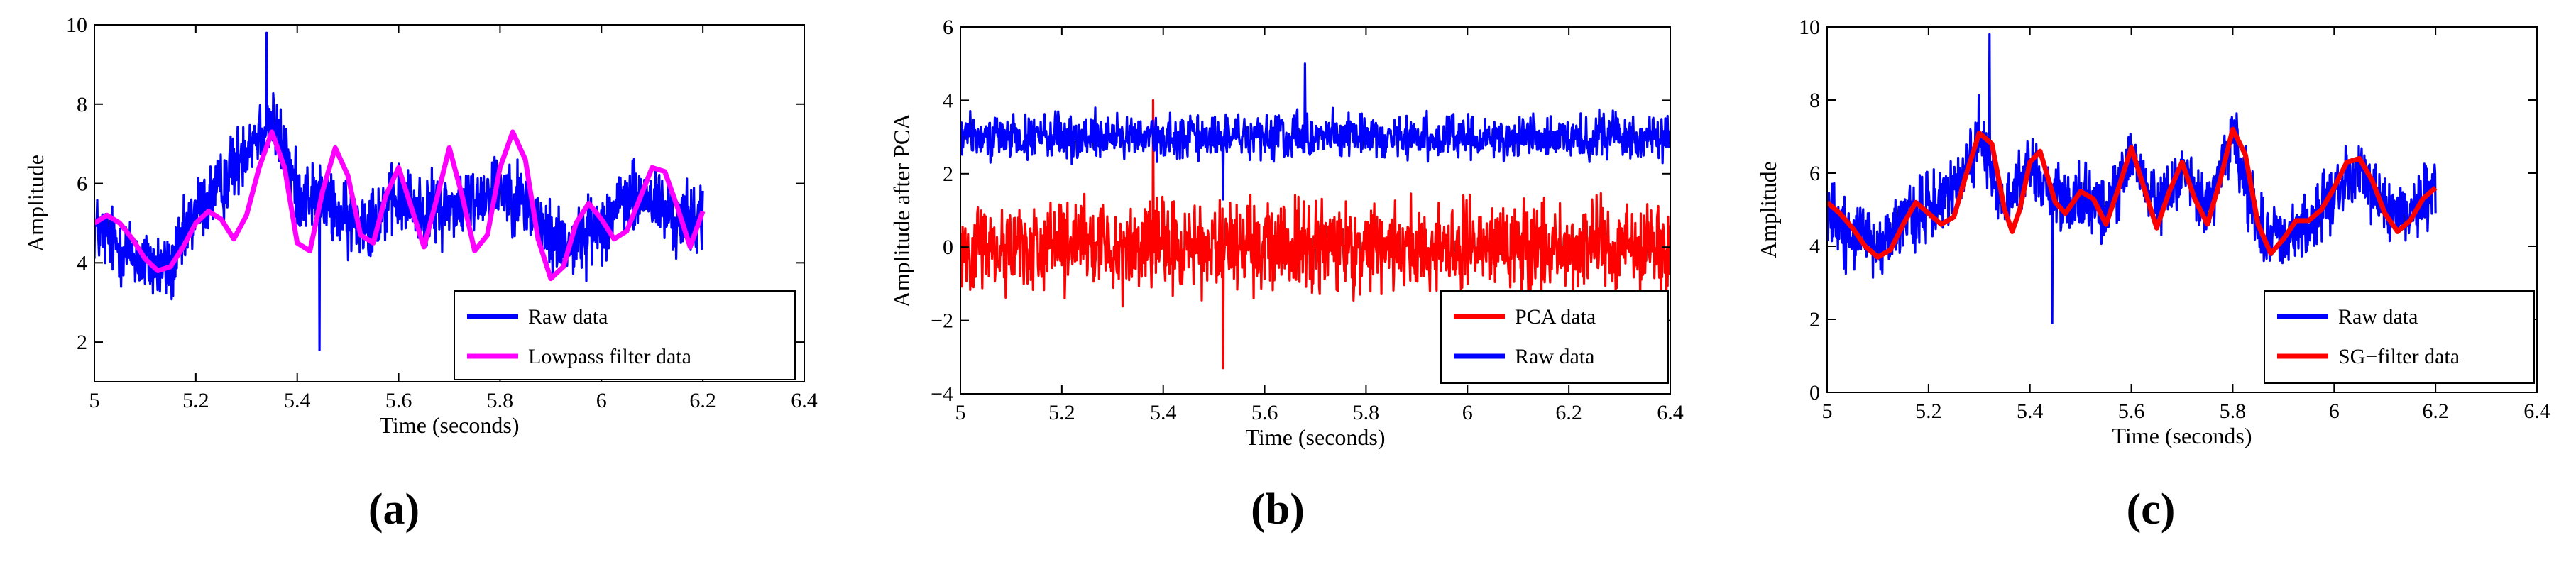 Image resolution: width=2576 pixels, height=562 pixels. I want to click on legend-label: SG−filter data, so click(2399, 356).